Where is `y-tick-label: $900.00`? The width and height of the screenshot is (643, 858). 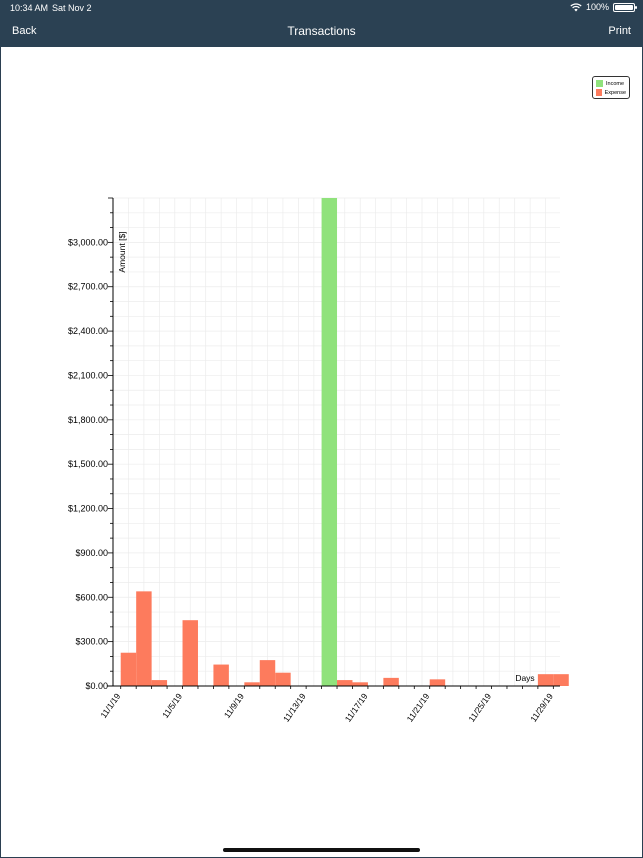
y-tick-label: $900.00 is located at coordinates (91, 553).